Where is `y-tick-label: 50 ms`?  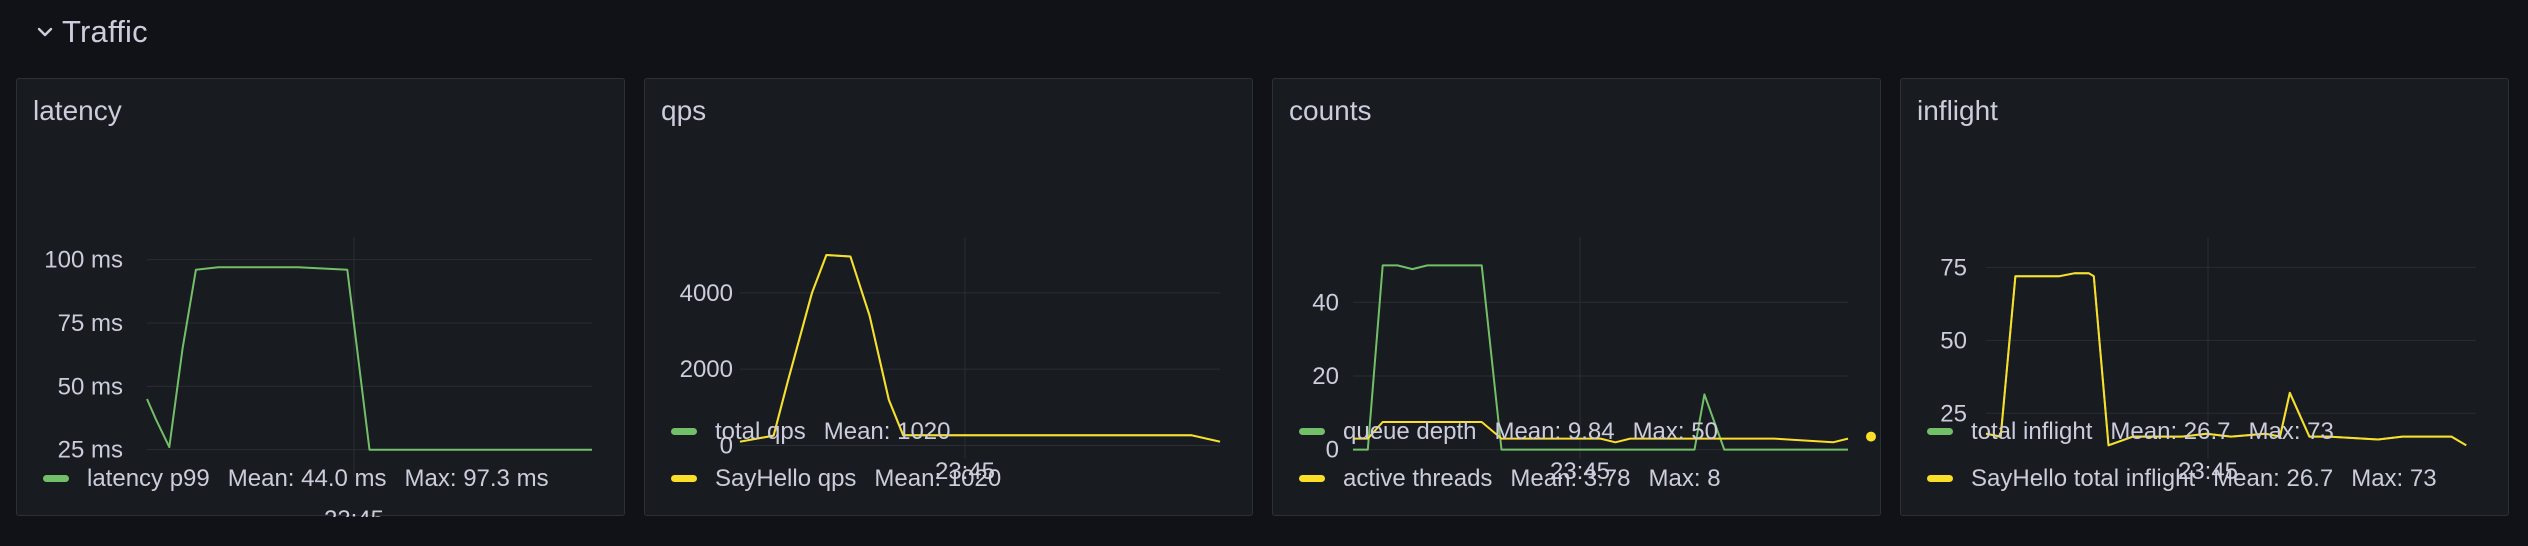 y-tick-label: 50 ms is located at coordinates (90, 386).